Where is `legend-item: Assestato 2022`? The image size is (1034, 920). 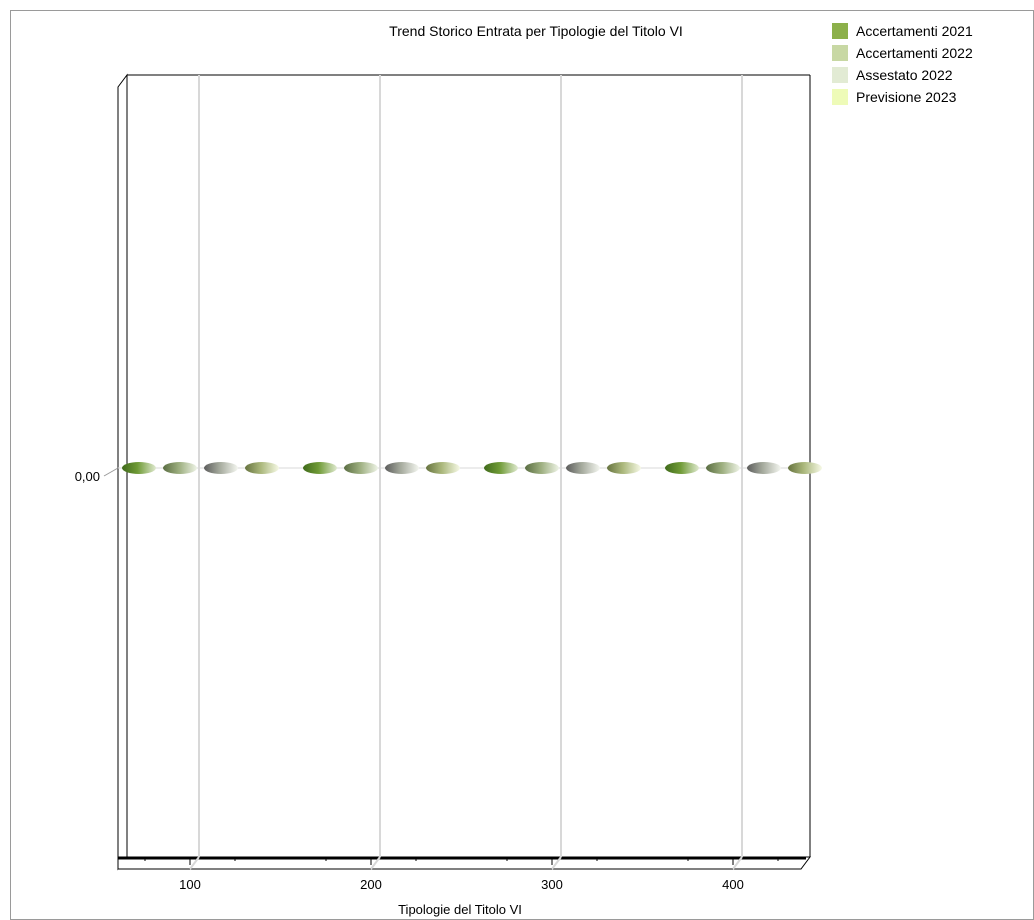 legend-item: Assestato 2022 is located at coordinates (902, 75).